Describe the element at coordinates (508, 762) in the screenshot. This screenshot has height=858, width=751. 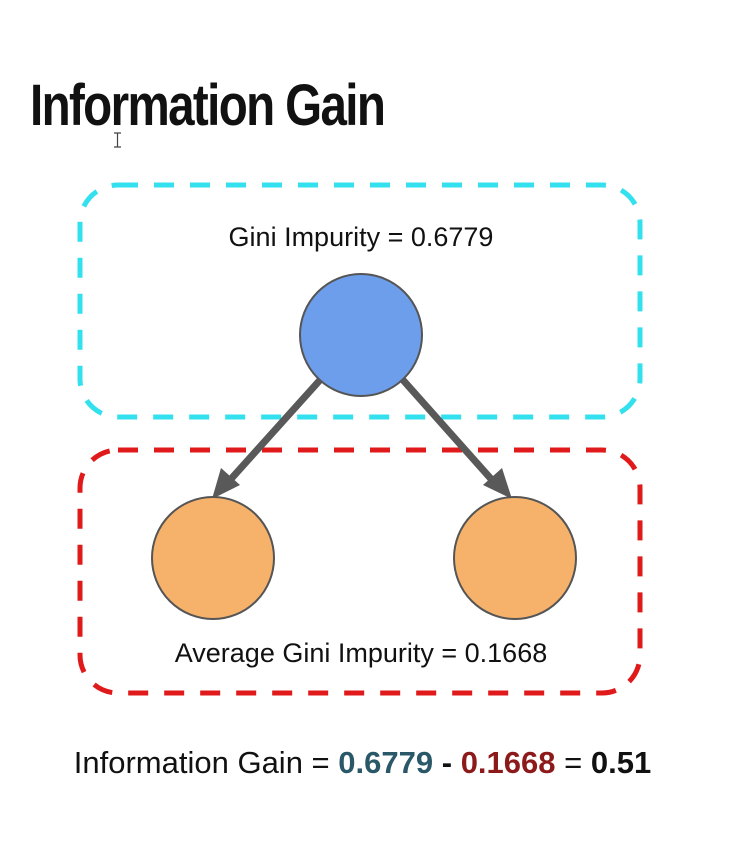
I see `equation-child-value: 0.1668` at that location.